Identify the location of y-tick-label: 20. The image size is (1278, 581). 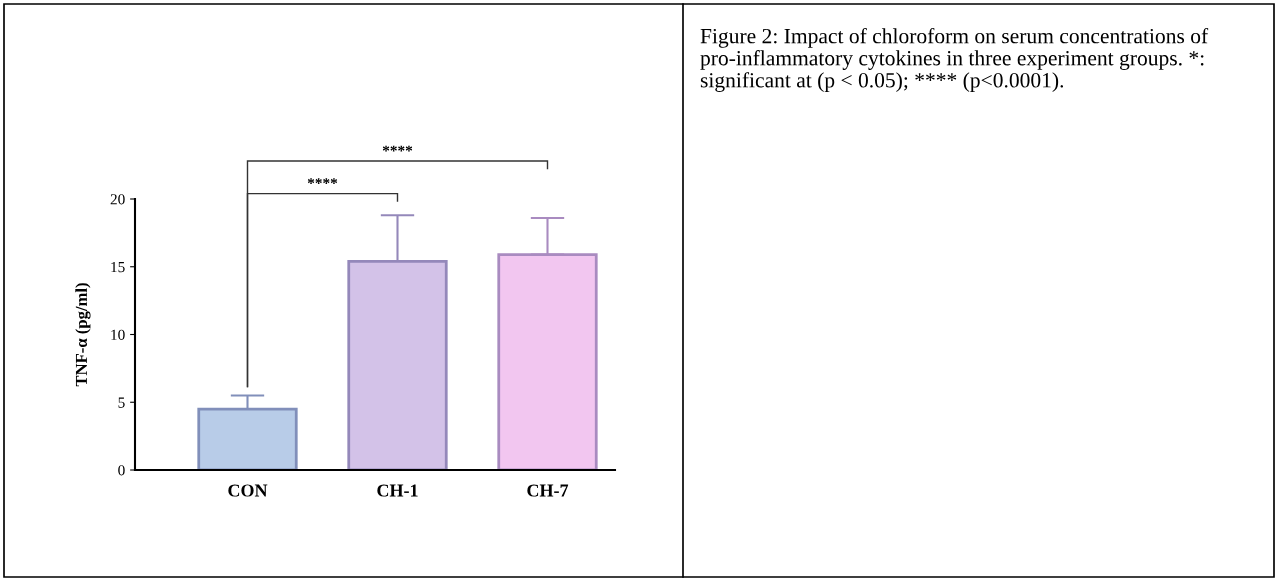
(117, 199).